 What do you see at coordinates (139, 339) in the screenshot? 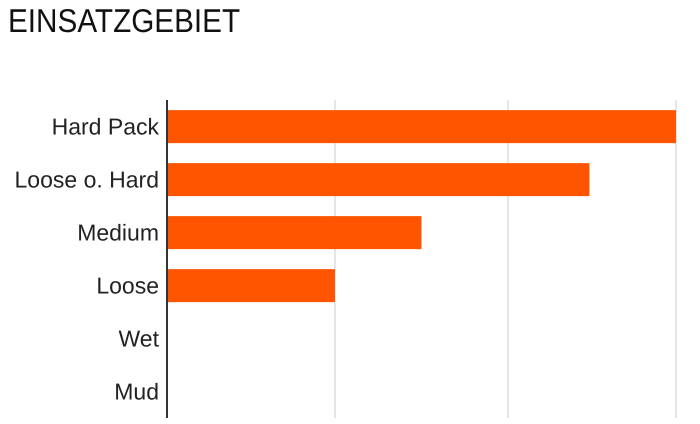
I see `y-tick-label: Wet` at bounding box center [139, 339].